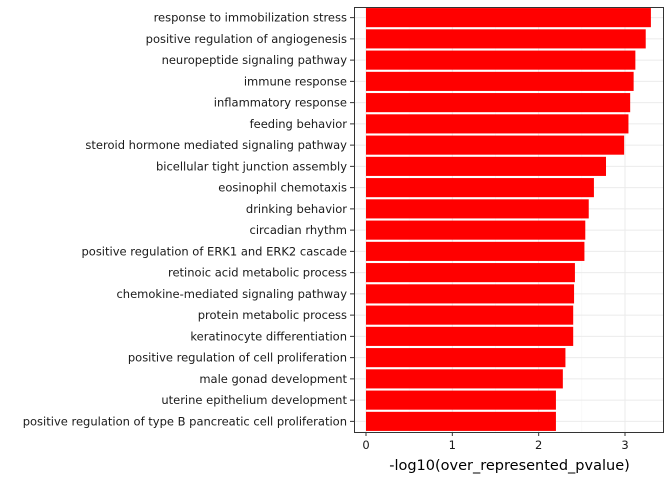 This screenshot has height=480, width=672. What do you see at coordinates (280, 103) in the screenshot?
I see `category-label: inflammatory response` at bounding box center [280, 103].